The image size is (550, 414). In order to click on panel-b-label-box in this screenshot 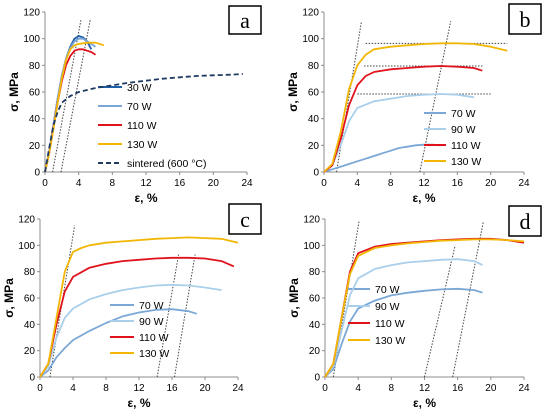, I will do `click(525, 19)`.